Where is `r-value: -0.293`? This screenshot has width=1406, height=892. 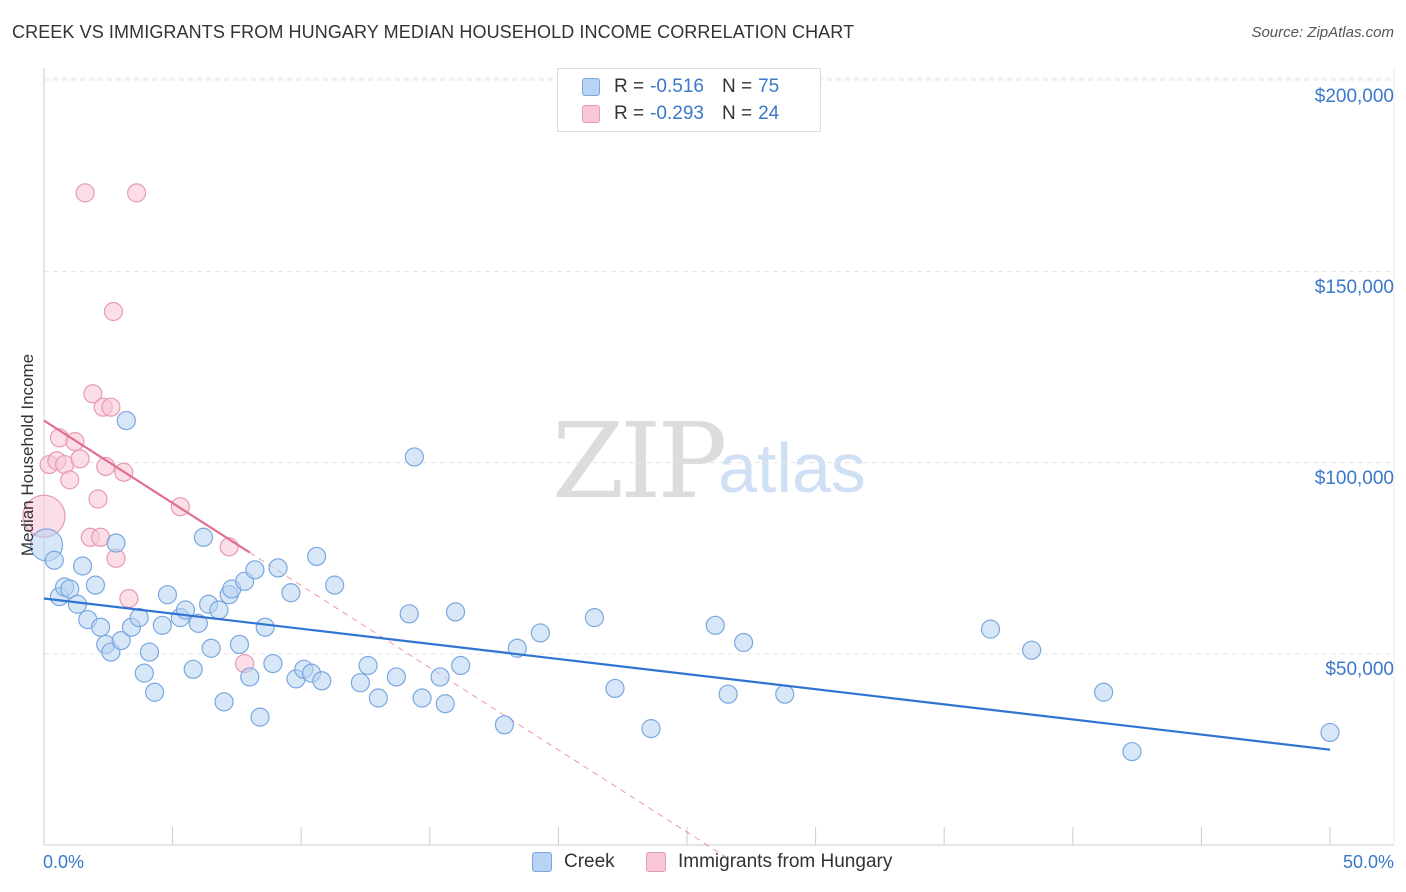 r-value: -0.293 is located at coordinates (677, 113).